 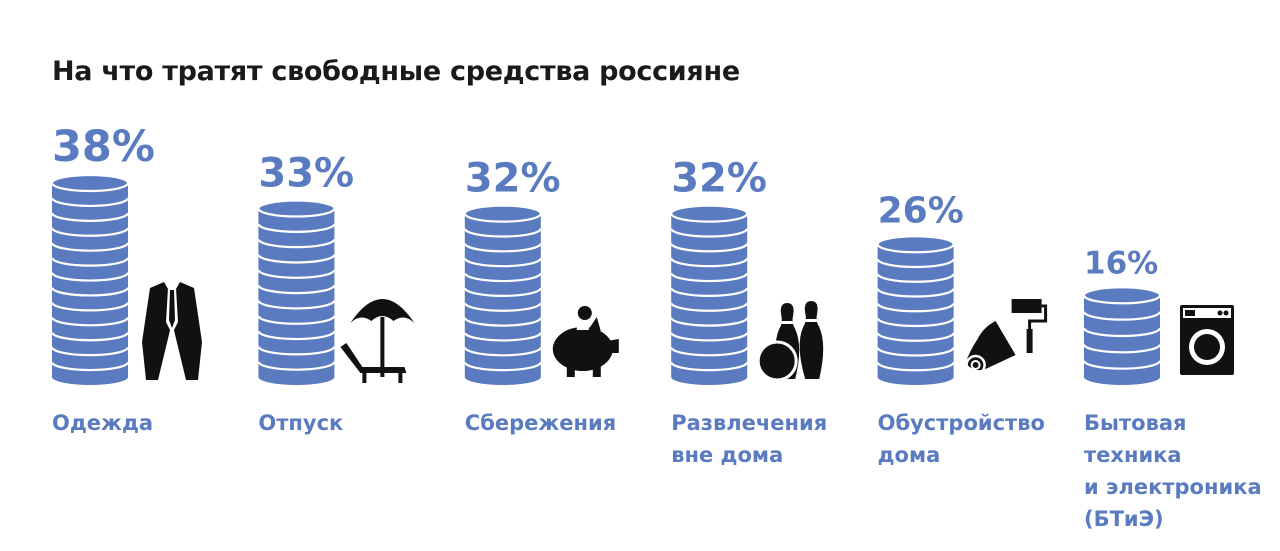 What do you see at coordinates (513, 179) in the screenshot?
I see `value-label-2: 32%` at bounding box center [513, 179].